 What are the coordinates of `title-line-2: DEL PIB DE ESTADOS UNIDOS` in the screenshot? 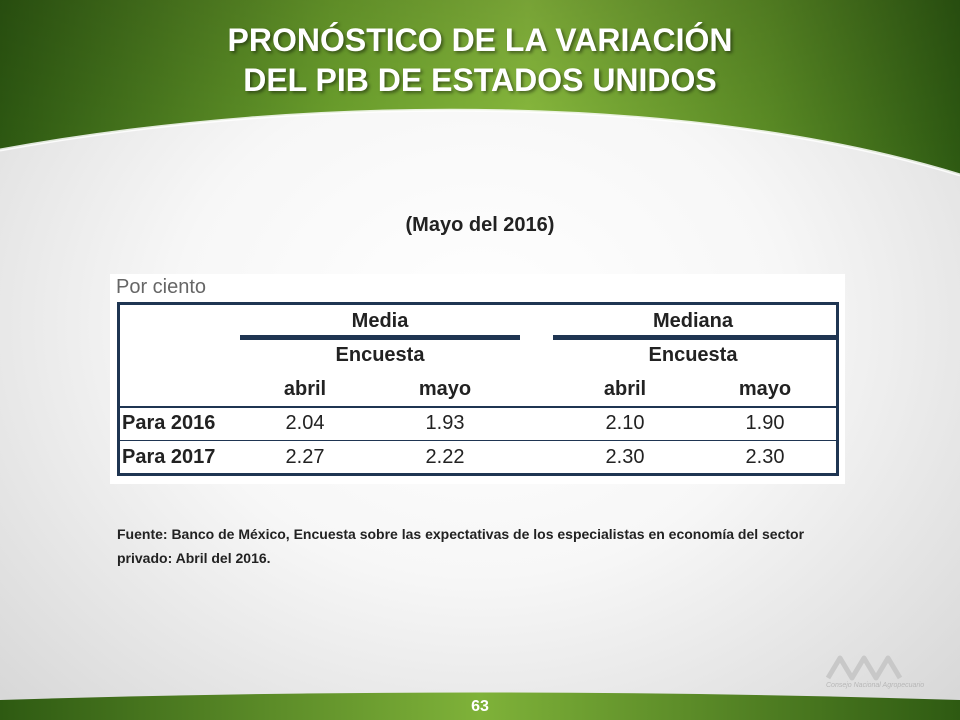 It's located at (480, 80).